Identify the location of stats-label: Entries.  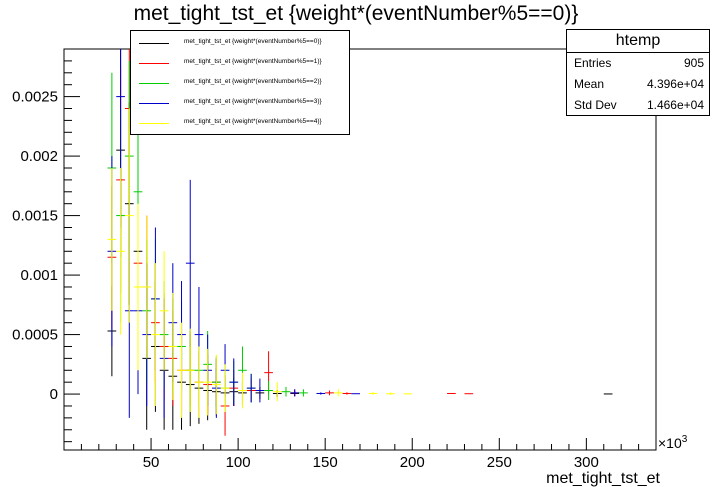
(593, 63).